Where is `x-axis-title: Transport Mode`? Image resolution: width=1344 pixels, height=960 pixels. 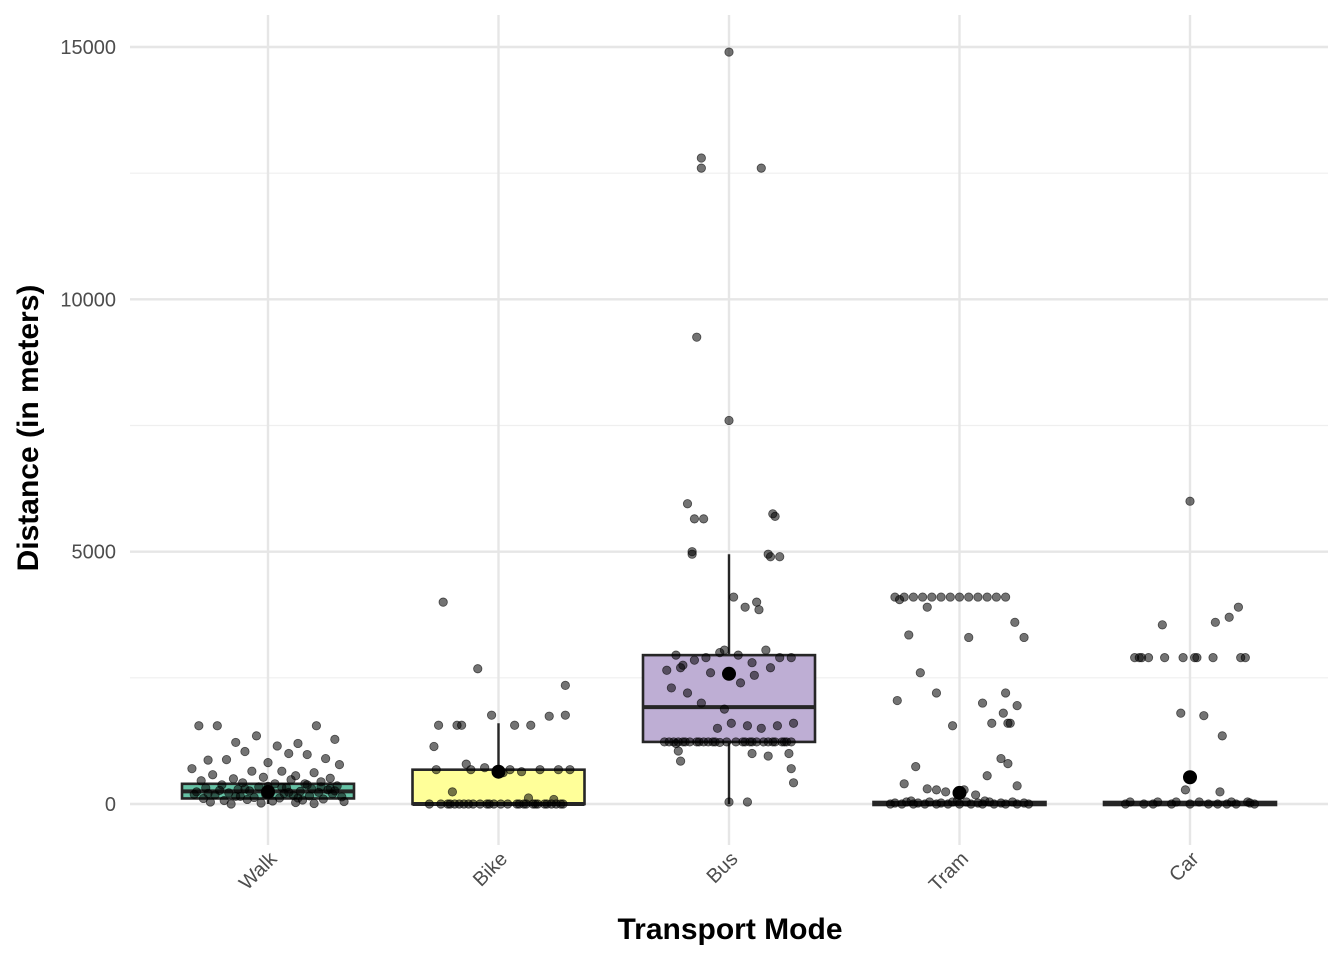
x-axis-title: Transport Mode is located at coordinates (729, 929).